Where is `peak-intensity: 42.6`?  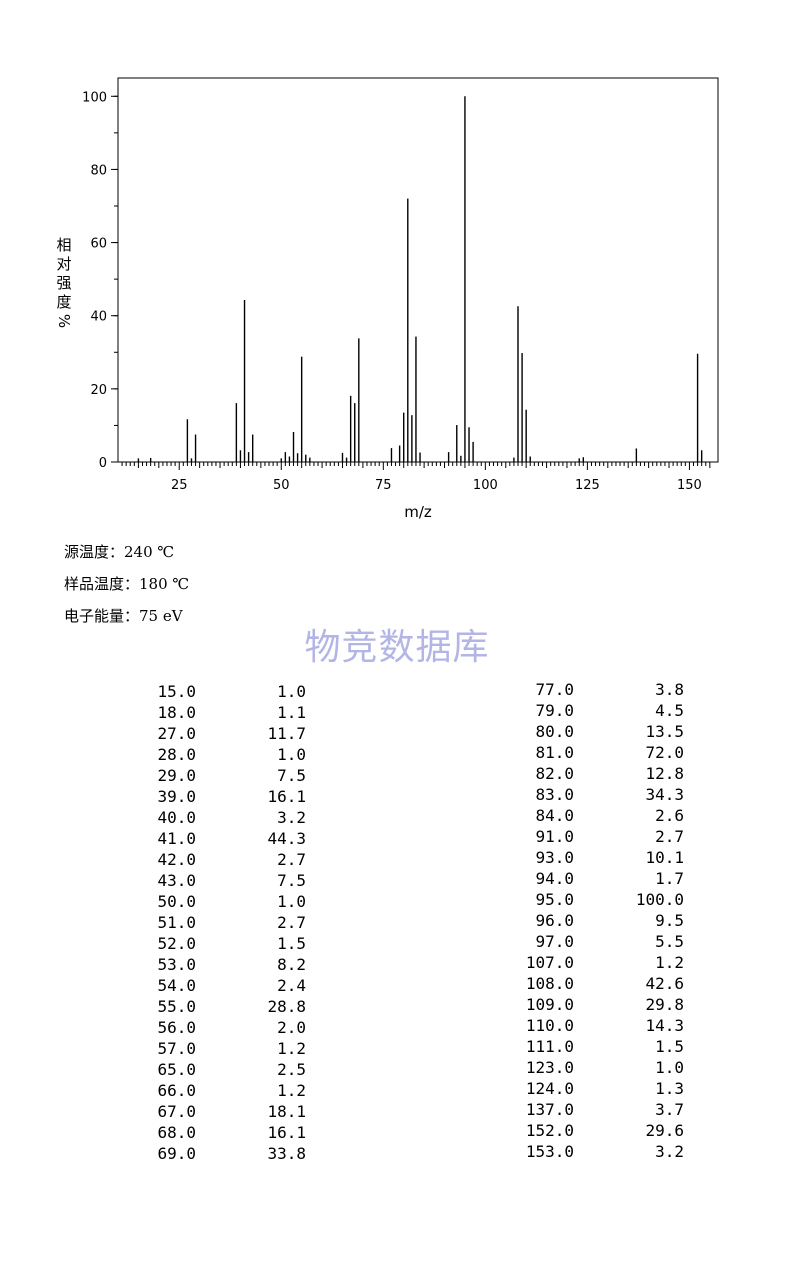 peak-intensity: 42.6 is located at coordinates (664, 983).